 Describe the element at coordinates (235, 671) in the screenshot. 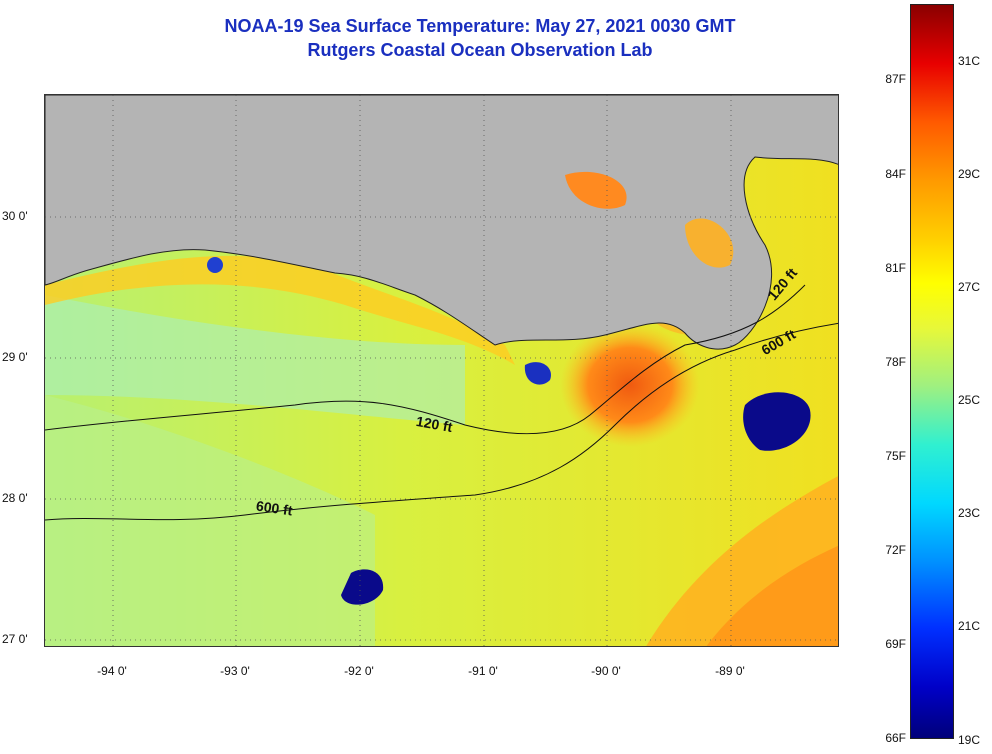

I see `lon-label-93: -93 0'` at that location.